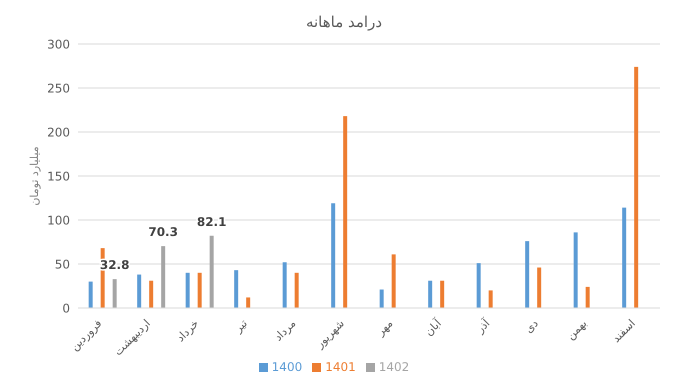 This screenshot has width=688, height=382. Describe the element at coordinates (287, 367) in the screenshot. I see `legend-label: 1400` at that location.